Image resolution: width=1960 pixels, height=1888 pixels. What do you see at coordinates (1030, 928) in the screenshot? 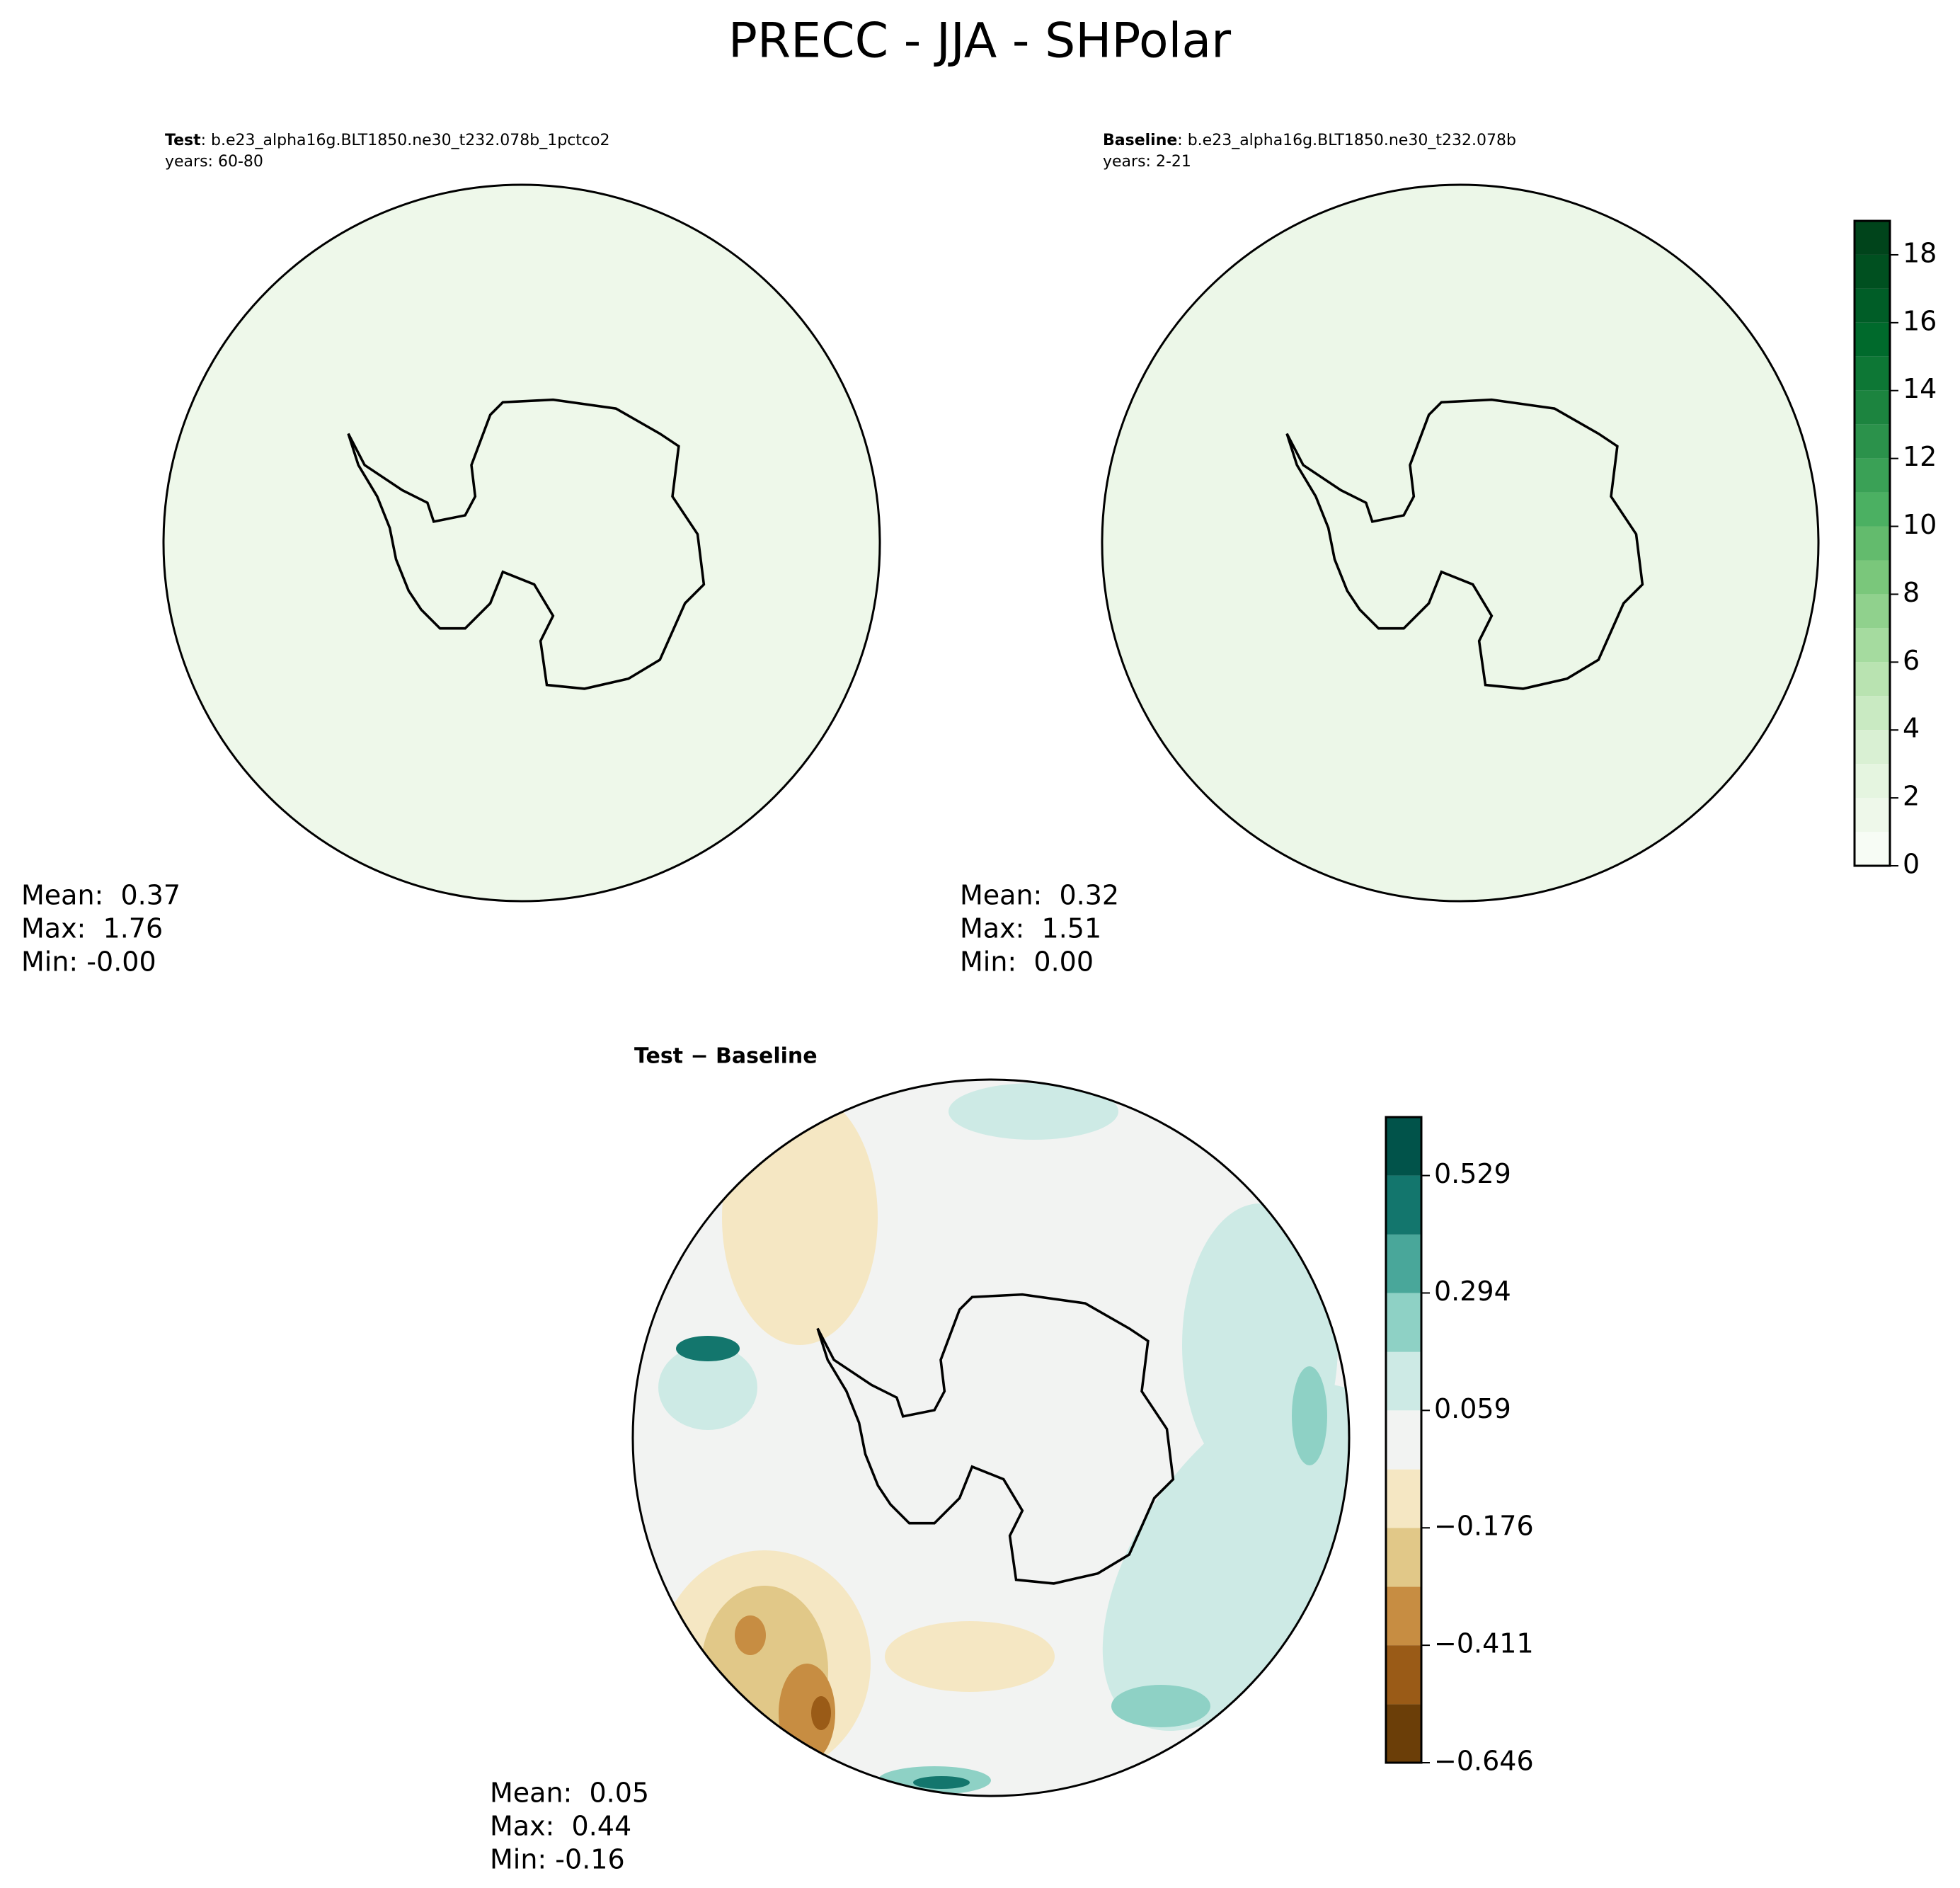
I see `map-stat: Max: 1.51` at bounding box center [1030, 928].